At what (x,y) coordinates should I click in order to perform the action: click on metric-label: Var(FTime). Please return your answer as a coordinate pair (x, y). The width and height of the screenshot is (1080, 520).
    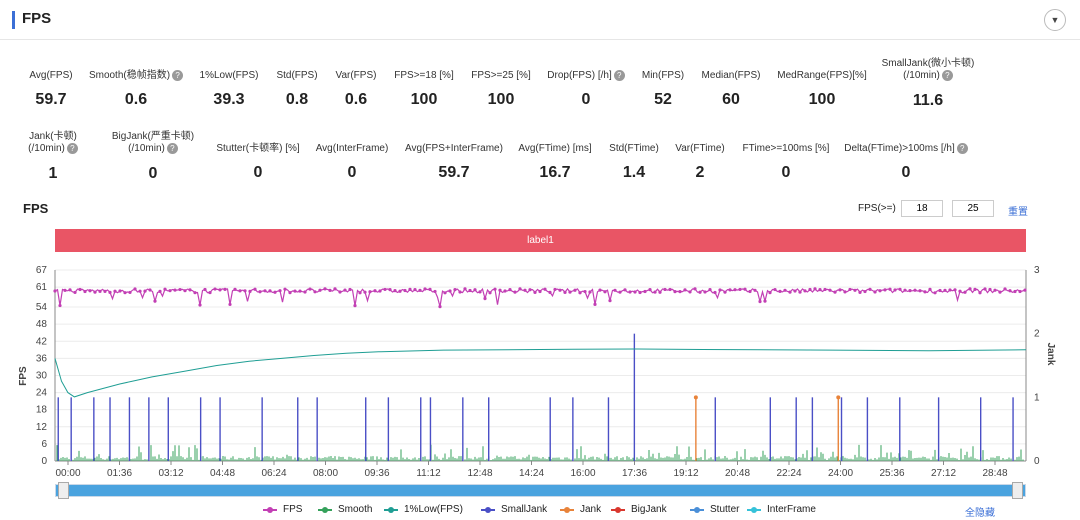
    Looking at the image, I should click on (700, 149).